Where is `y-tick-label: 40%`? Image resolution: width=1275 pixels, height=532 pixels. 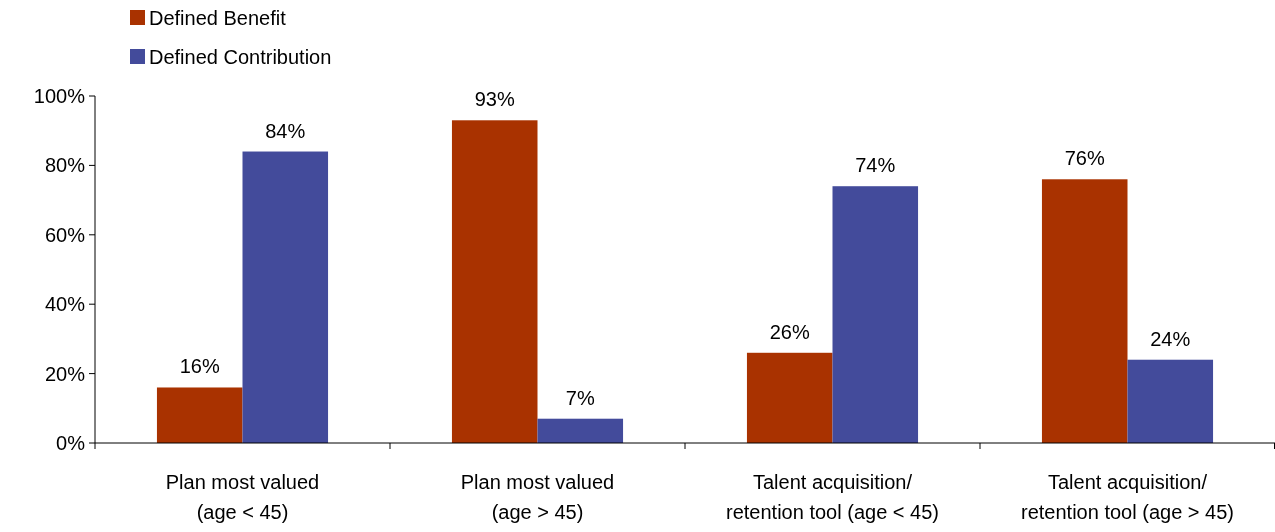
y-tick-label: 40% is located at coordinates (65, 304).